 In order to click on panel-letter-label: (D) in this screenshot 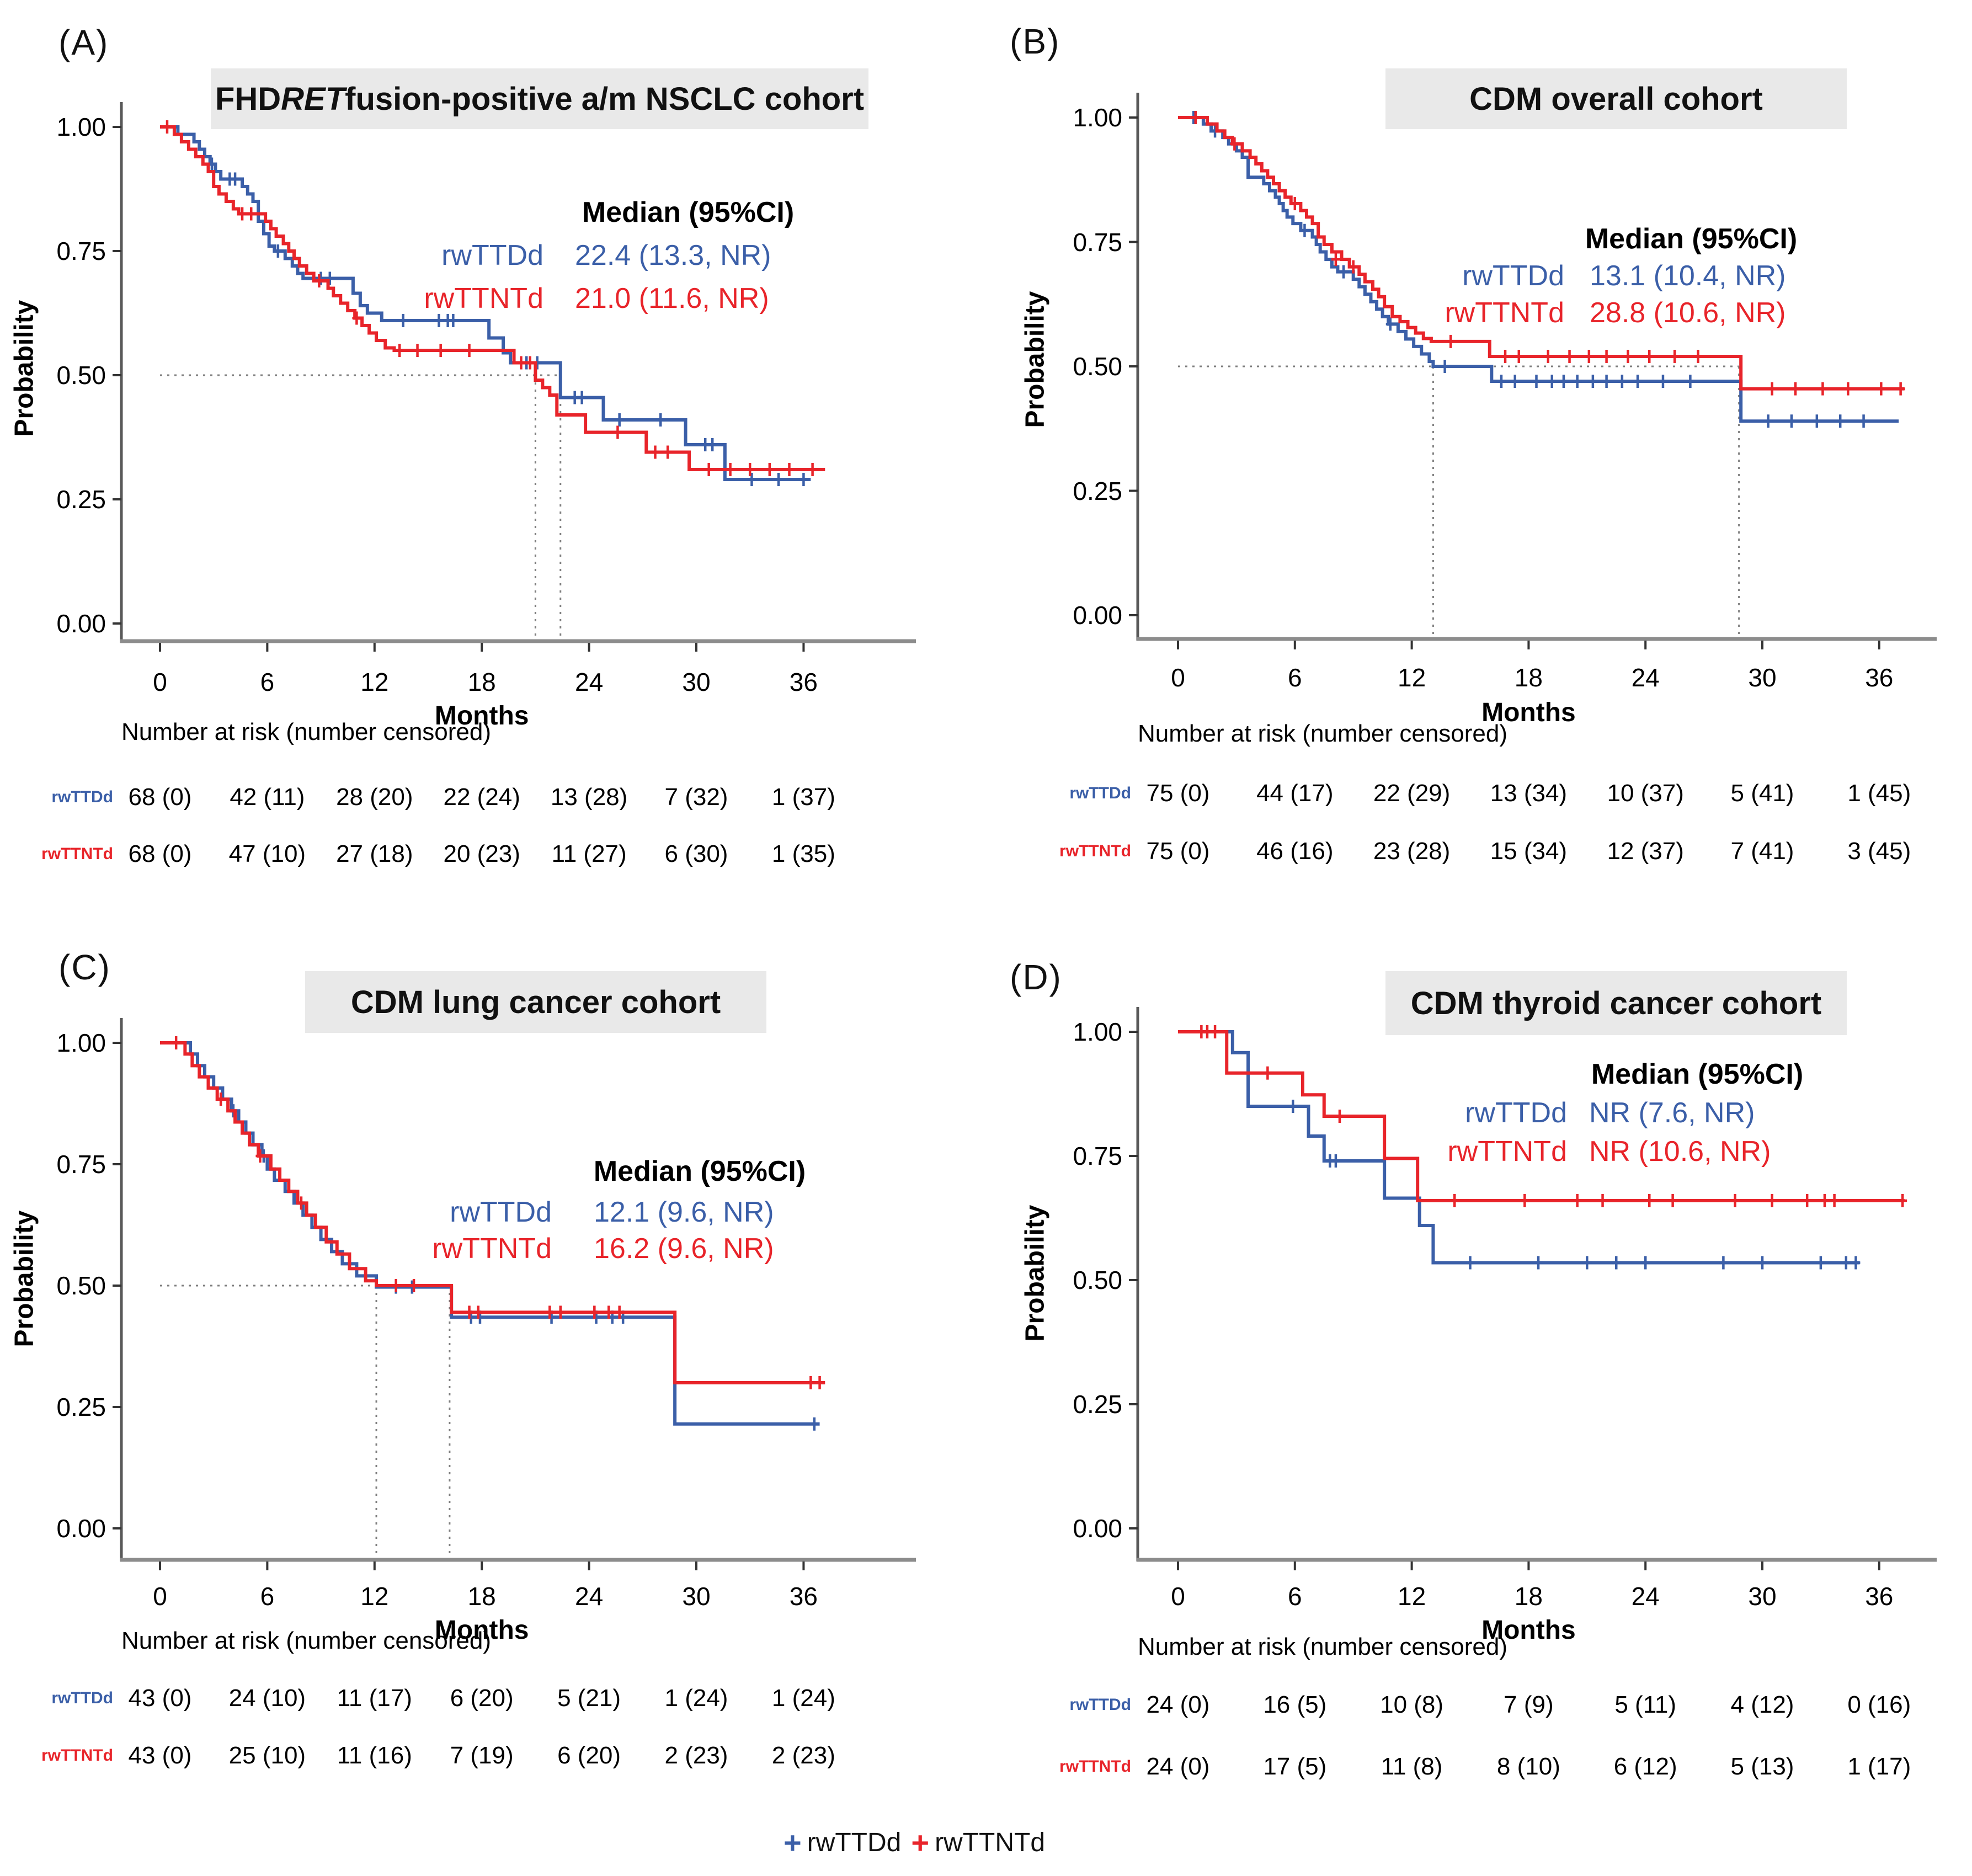, I will do `click(1036, 977)`.